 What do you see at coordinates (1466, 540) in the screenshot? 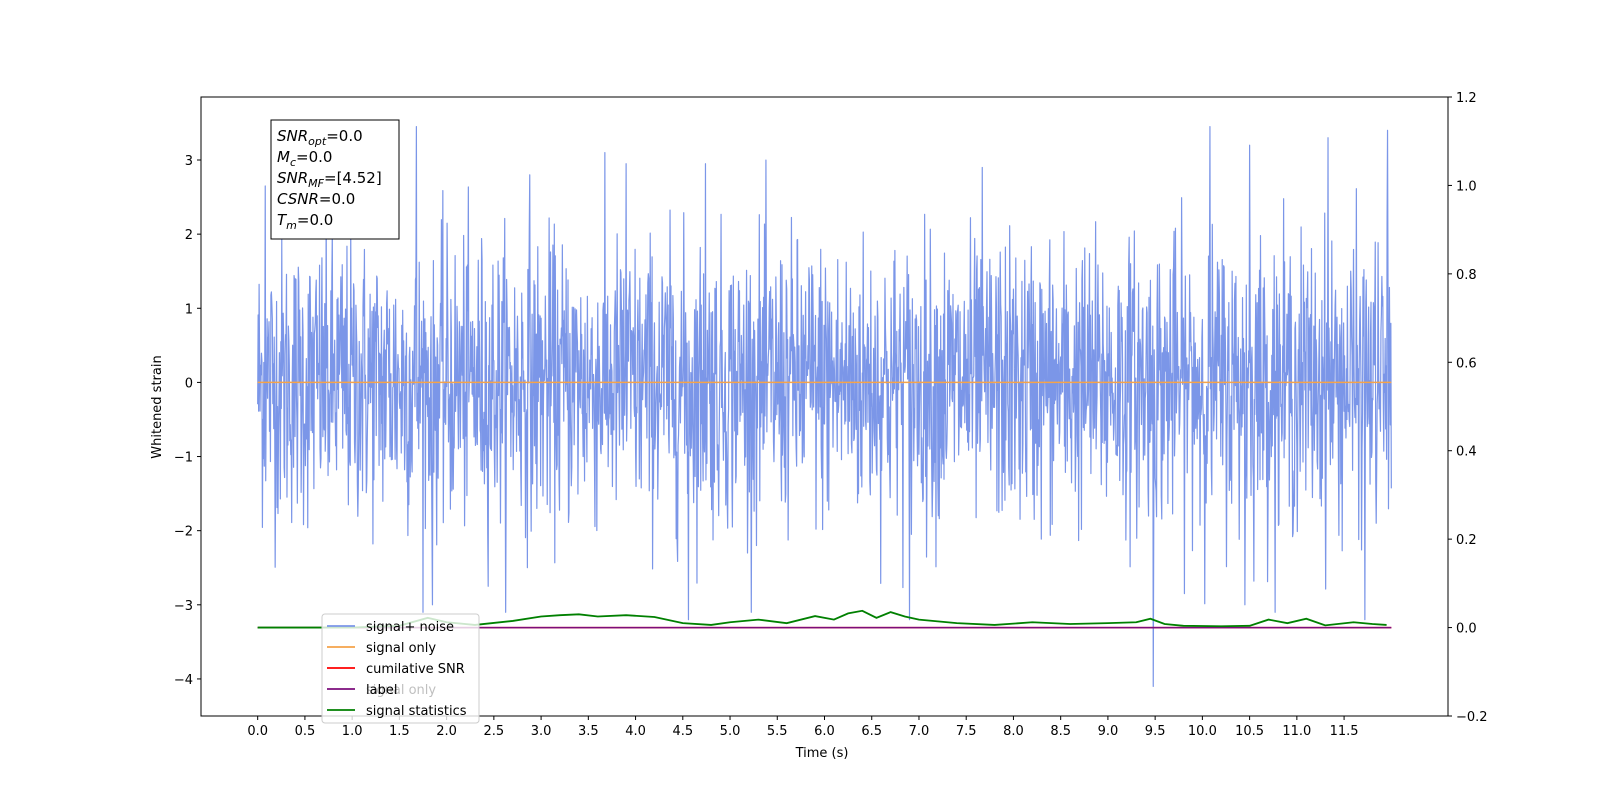
I see `y2-tick-label: 0.2` at bounding box center [1466, 540].